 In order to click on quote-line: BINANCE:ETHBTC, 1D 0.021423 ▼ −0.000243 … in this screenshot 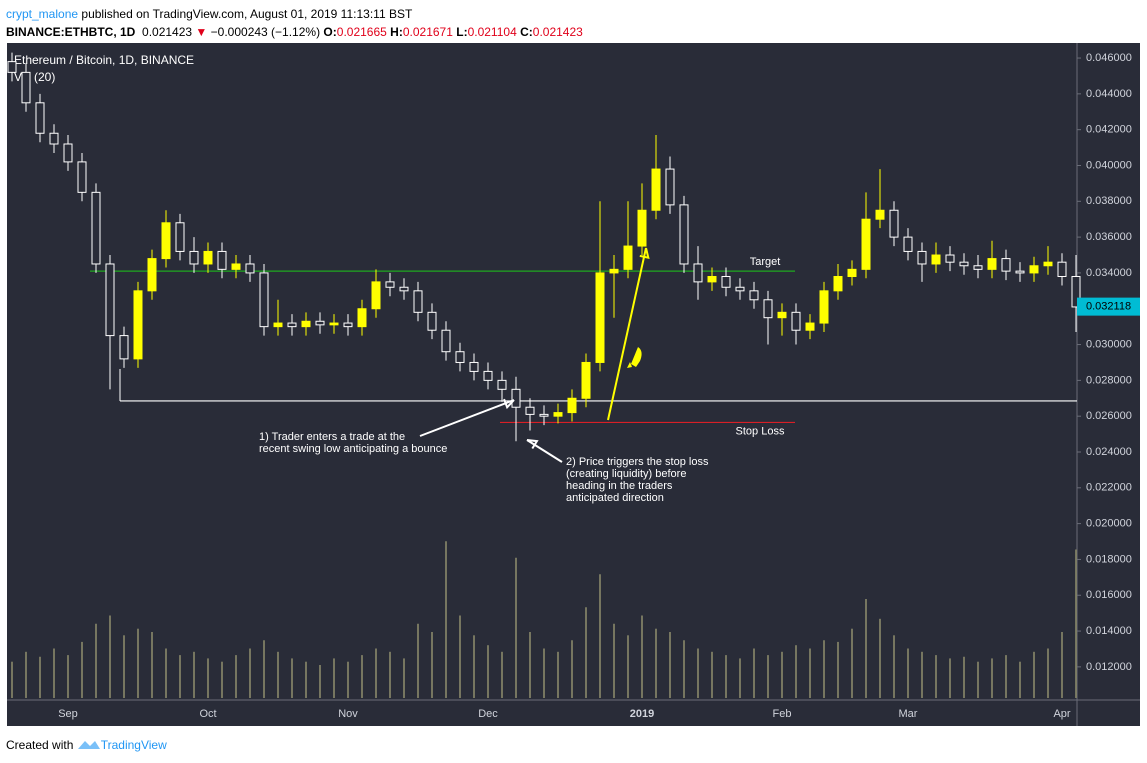, I will do `click(294, 32)`.